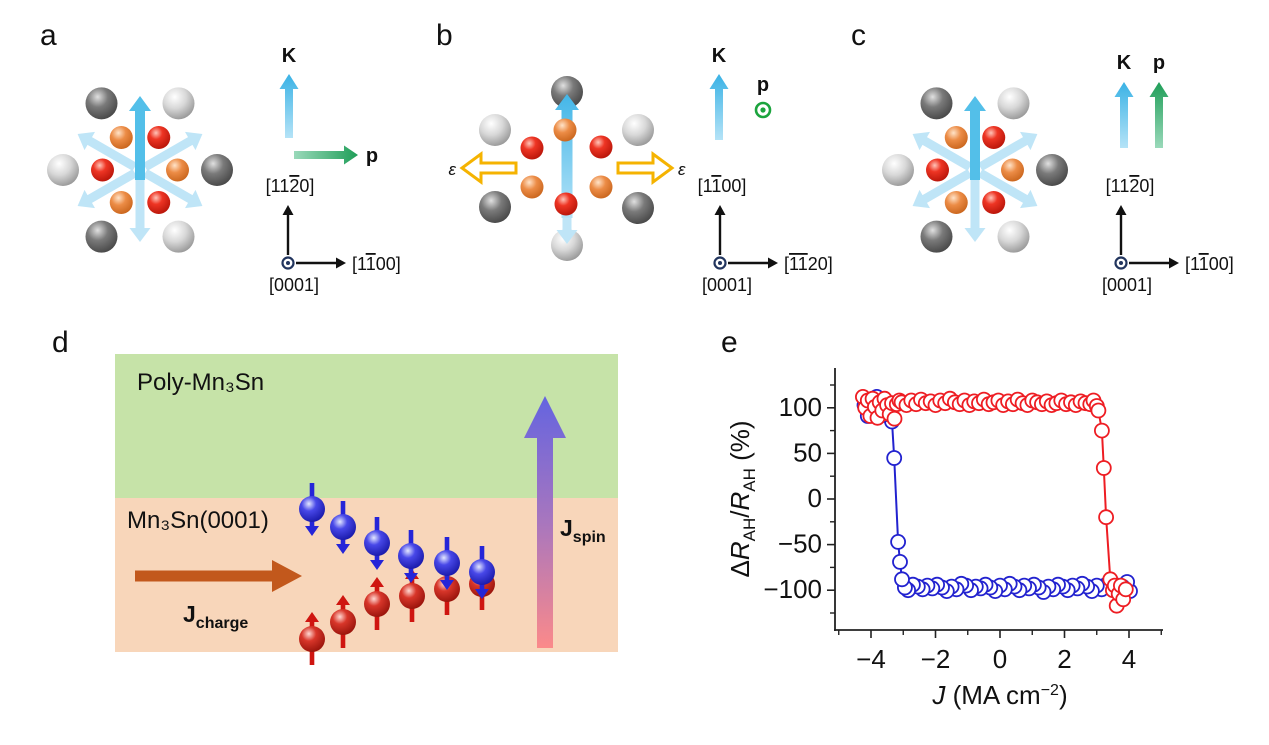  Describe the element at coordinates (858, 35) in the screenshot. I see `panel-letter-c: c` at that location.